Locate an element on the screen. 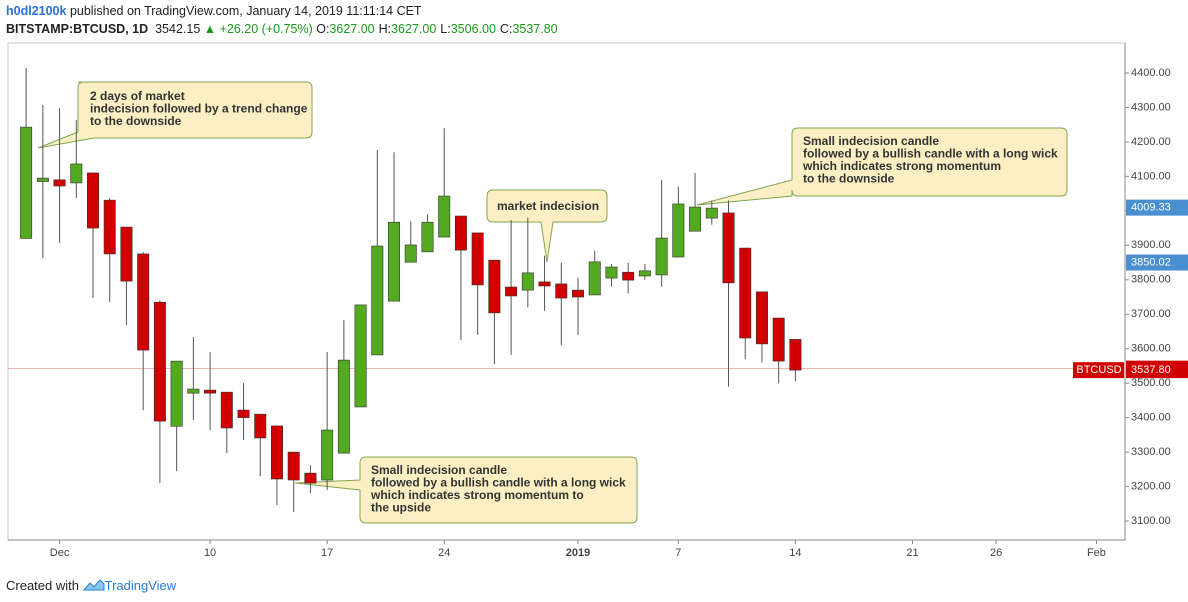 The image size is (1188, 602). symbol-marker-label: BTCUSD is located at coordinates (1098, 370).